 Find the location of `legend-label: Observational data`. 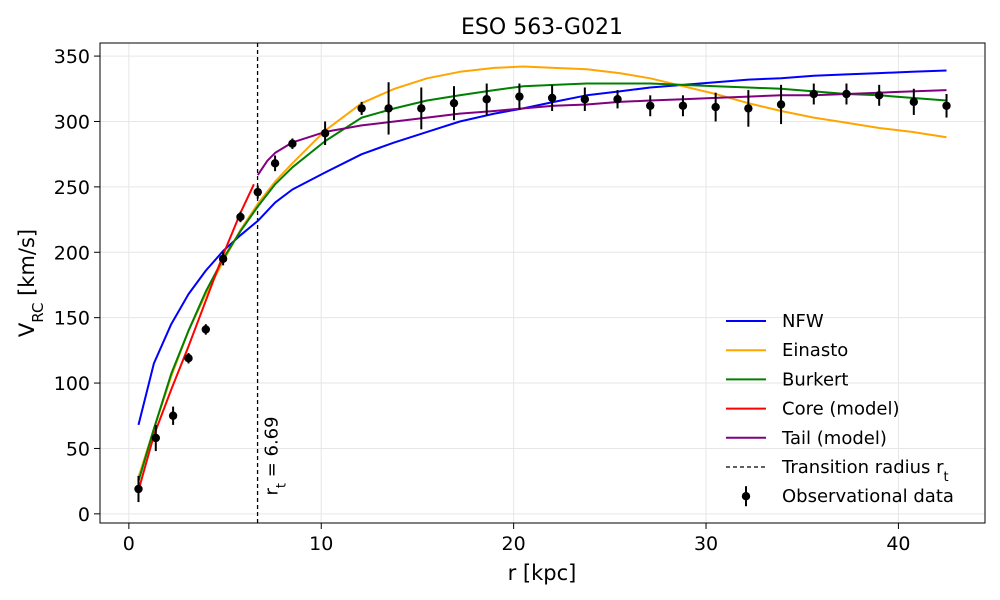

legend-label: Observational data is located at coordinates (868, 496).